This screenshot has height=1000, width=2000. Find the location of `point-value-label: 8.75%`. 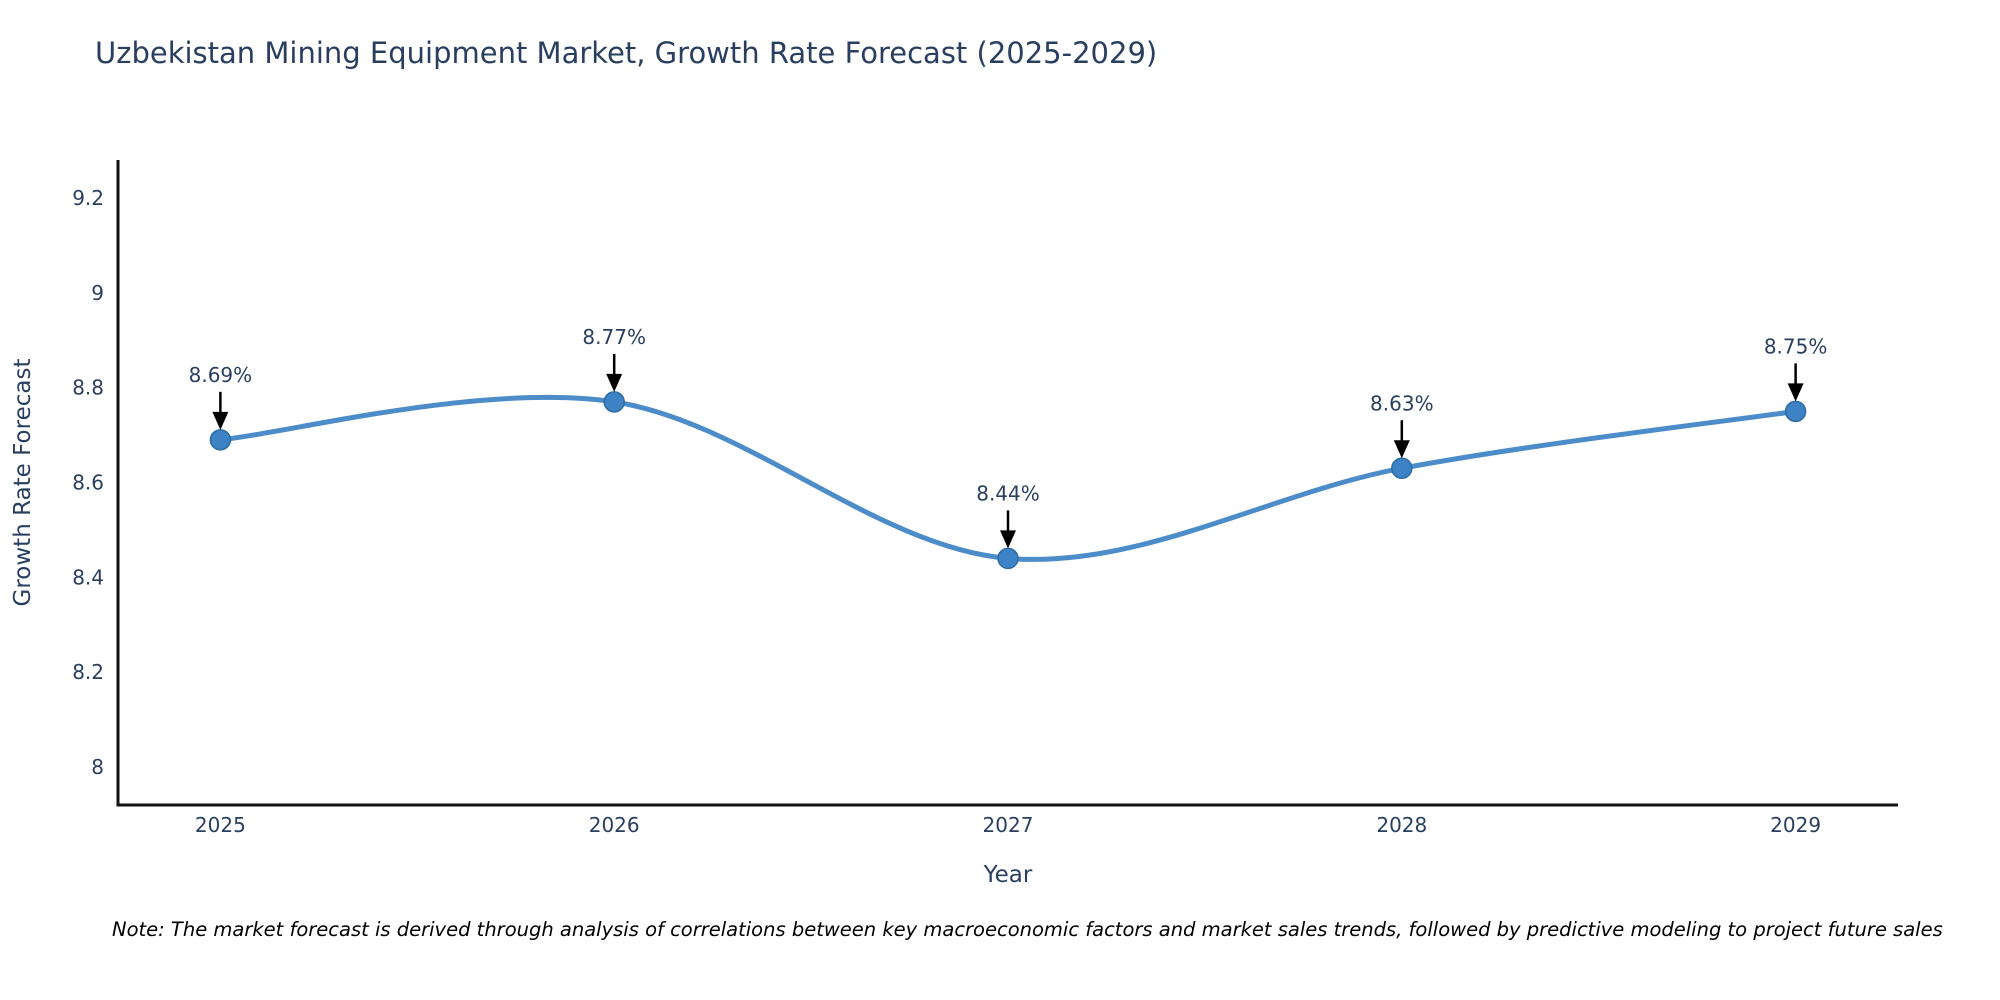

point-value-label: 8.75% is located at coordinates (1796, 346).